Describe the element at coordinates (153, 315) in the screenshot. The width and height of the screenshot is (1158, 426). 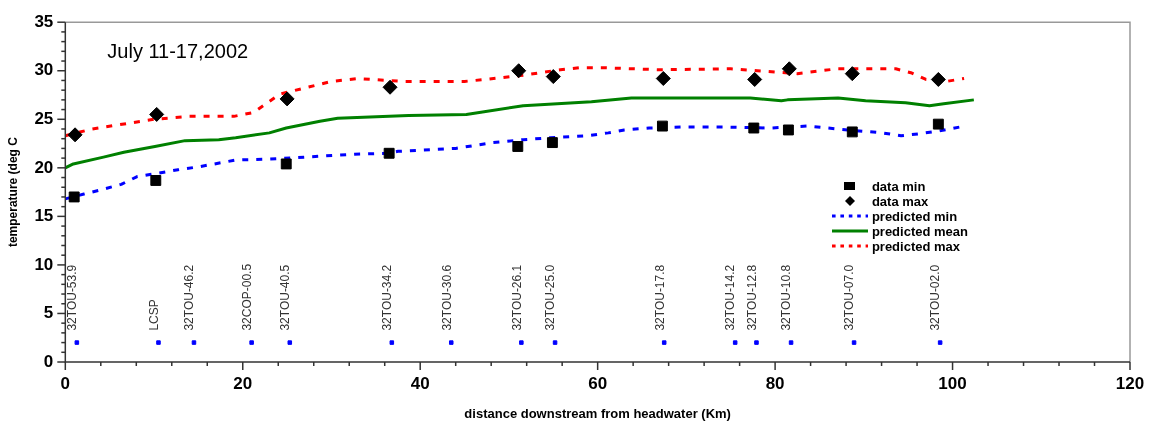
I see `annotation: LCSP` at that location.